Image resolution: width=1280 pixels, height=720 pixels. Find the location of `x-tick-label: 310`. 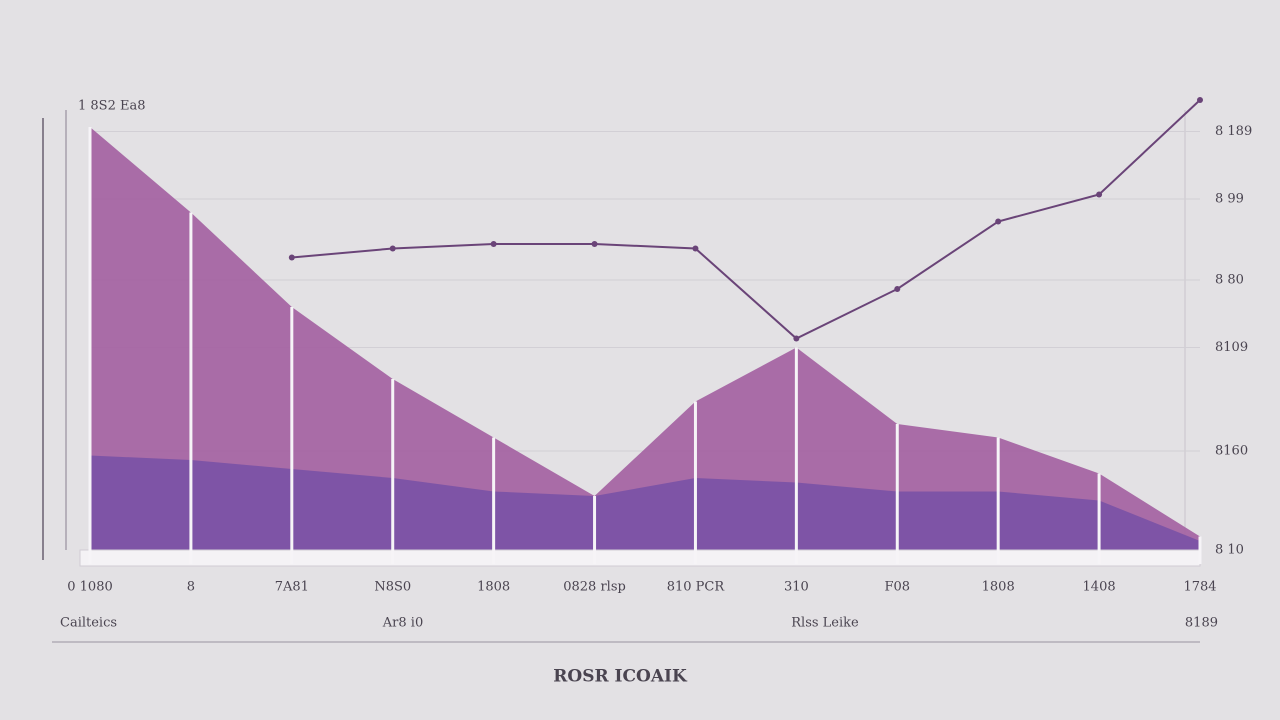

x-tick-label: 310 is located at coordinates (796, 587).